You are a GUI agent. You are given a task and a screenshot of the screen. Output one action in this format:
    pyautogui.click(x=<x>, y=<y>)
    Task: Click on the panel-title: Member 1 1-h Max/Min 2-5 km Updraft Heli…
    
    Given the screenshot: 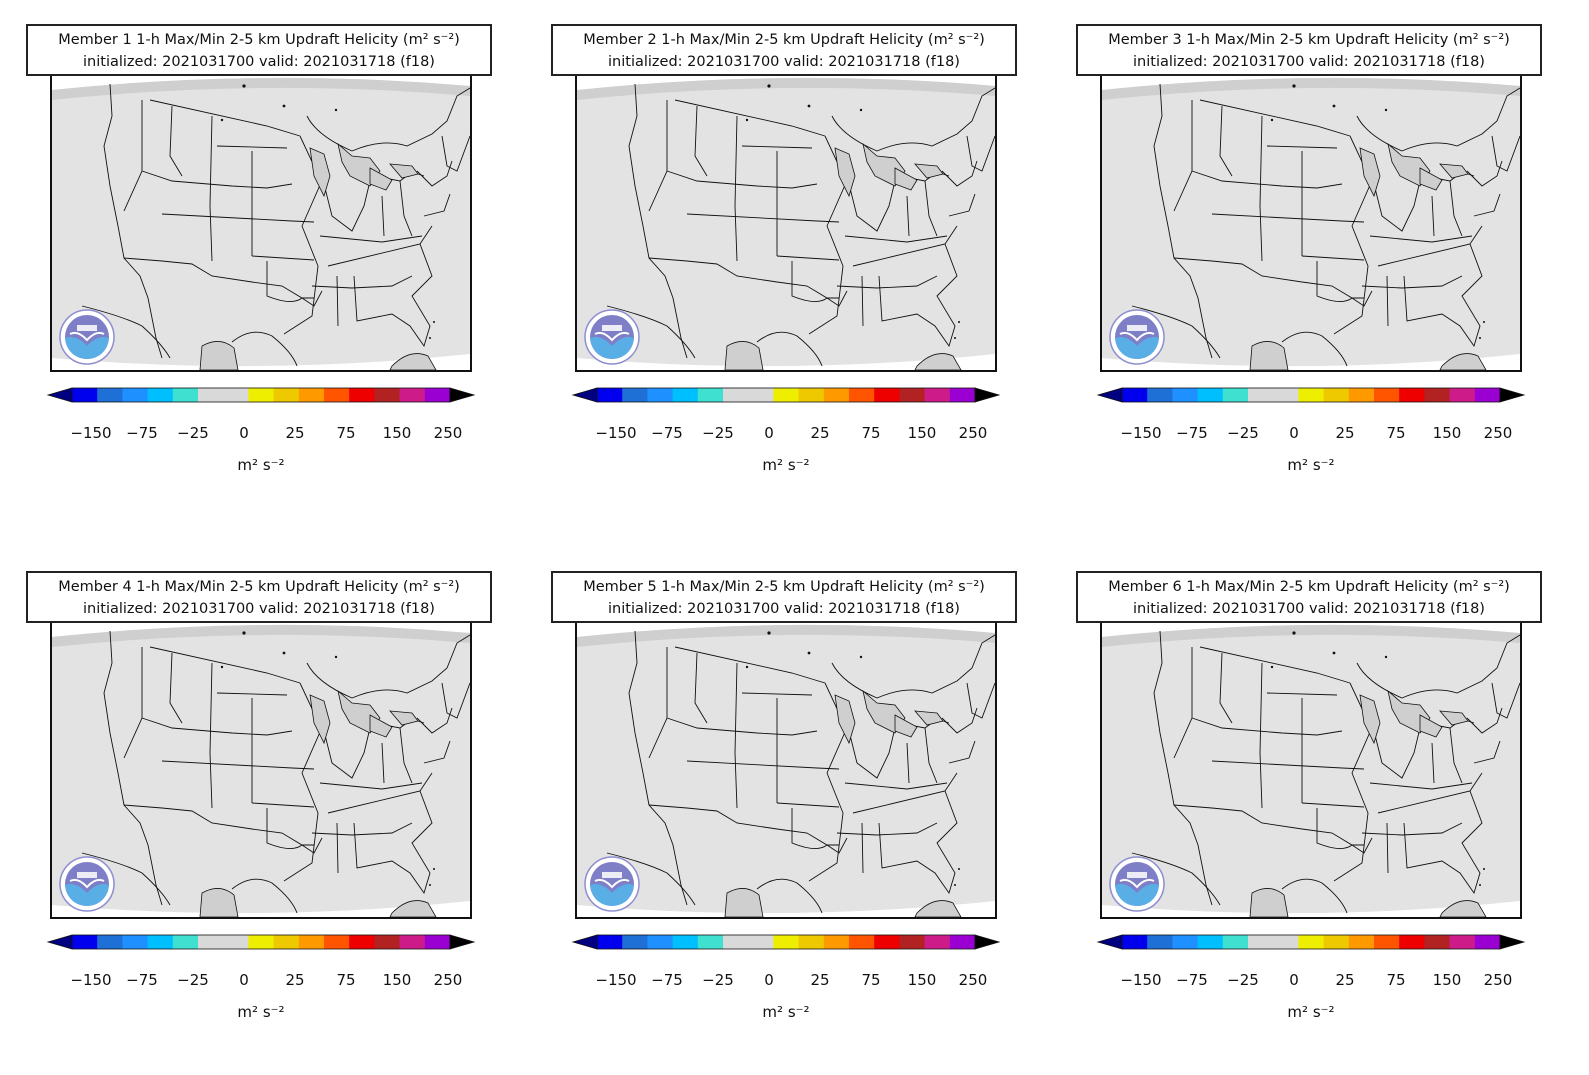 What is the action you would take?
    pyautogui.click(x=259, y=50)
    